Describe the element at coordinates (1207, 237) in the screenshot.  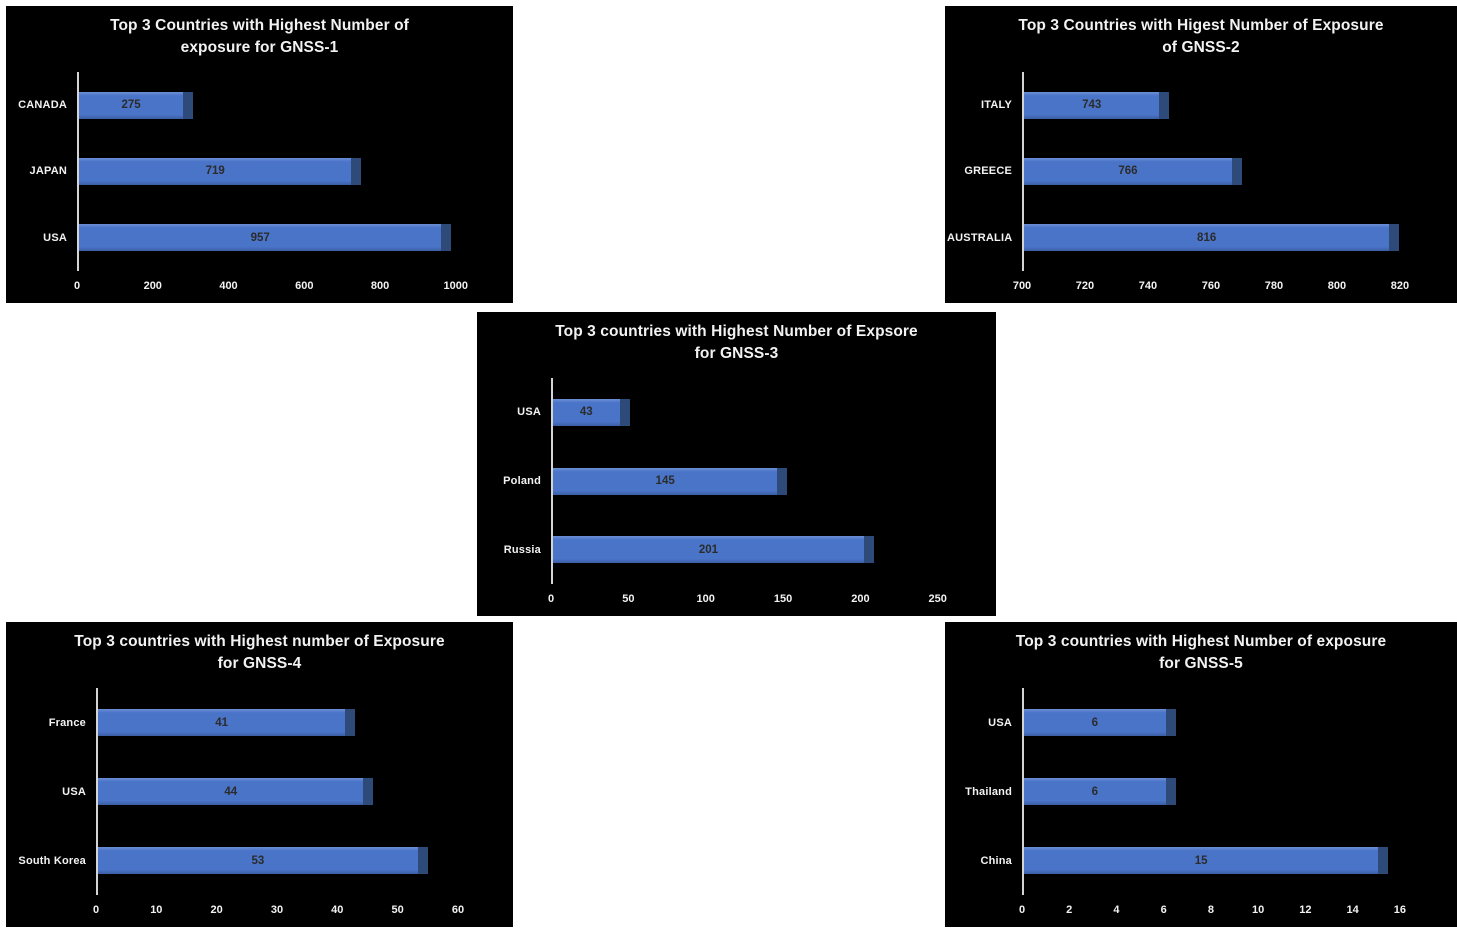
I see `bar-value-label: 816` at that location.